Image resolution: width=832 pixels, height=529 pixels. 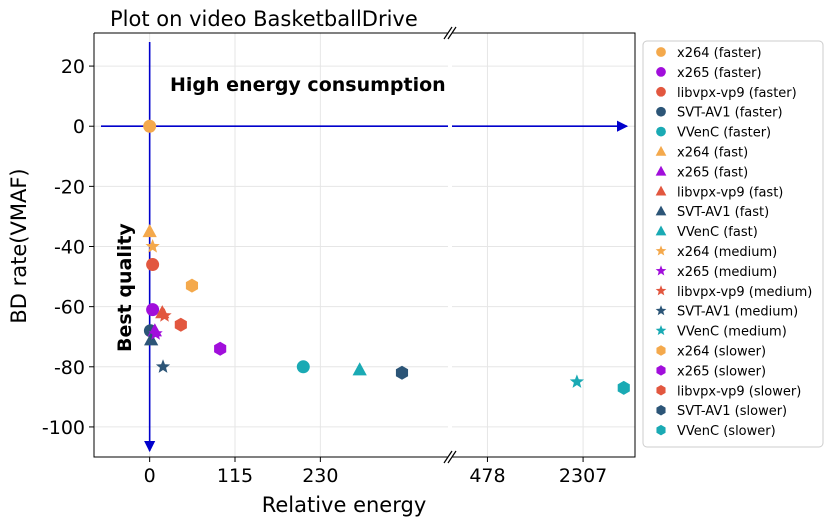 I want to click on legend-marker-vvenc-medium, so click(x=661, y=330).